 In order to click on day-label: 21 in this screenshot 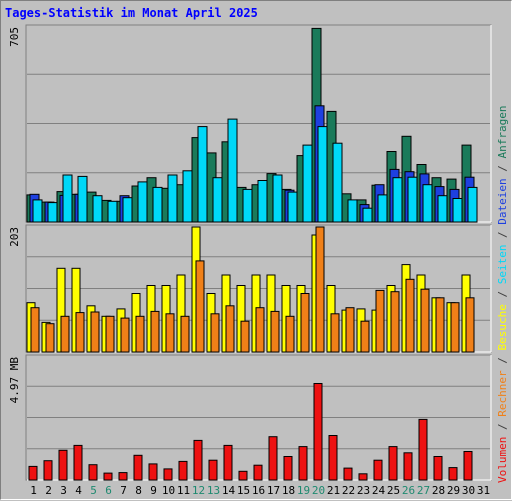, I will do `click(333, 490)`.